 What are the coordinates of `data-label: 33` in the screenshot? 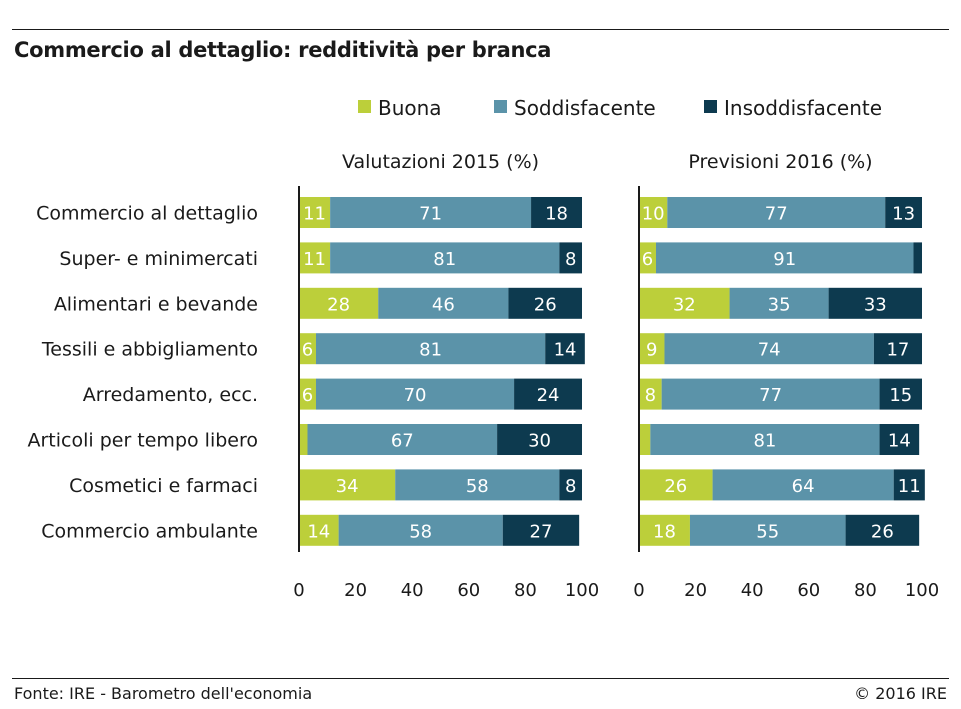 It's located at (875, 304).